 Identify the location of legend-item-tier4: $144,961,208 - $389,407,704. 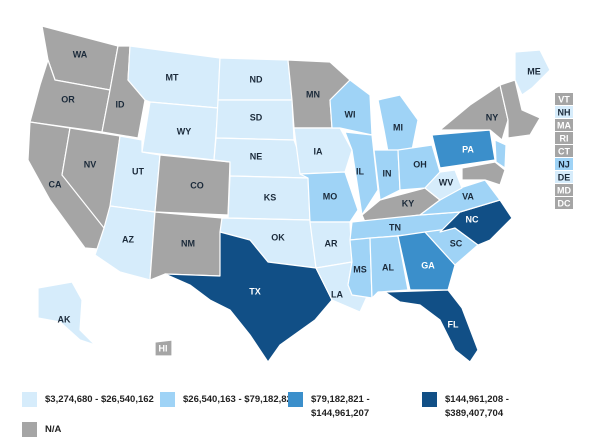
(479, 406).